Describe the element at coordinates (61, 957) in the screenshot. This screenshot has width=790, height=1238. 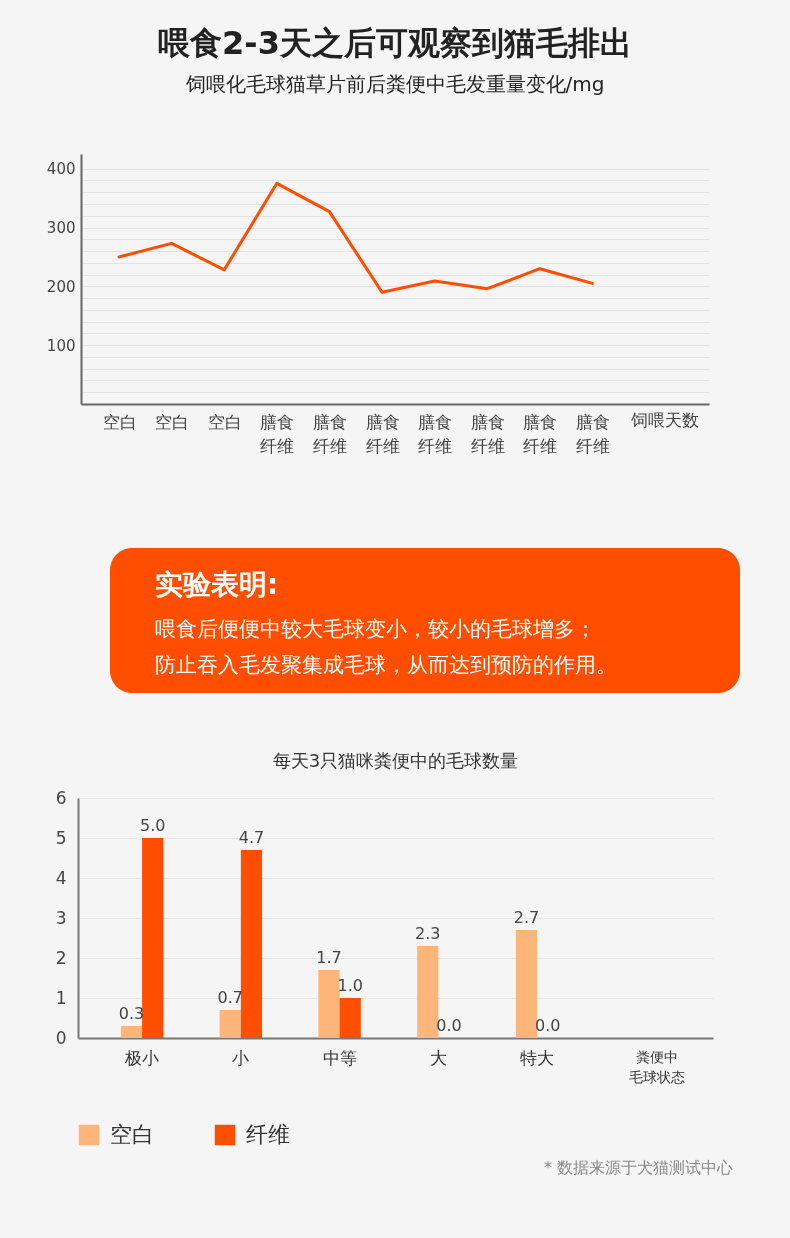
I see `y-tick-label: 2` at that location.